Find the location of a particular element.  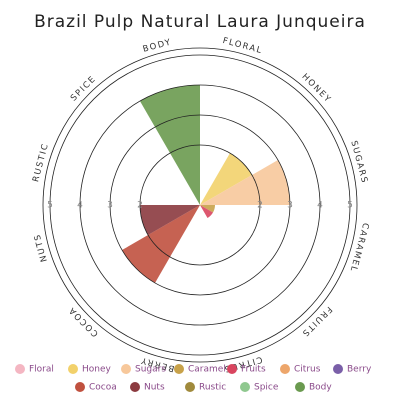

legend-label: Berry is located at coordinates (359, 370).